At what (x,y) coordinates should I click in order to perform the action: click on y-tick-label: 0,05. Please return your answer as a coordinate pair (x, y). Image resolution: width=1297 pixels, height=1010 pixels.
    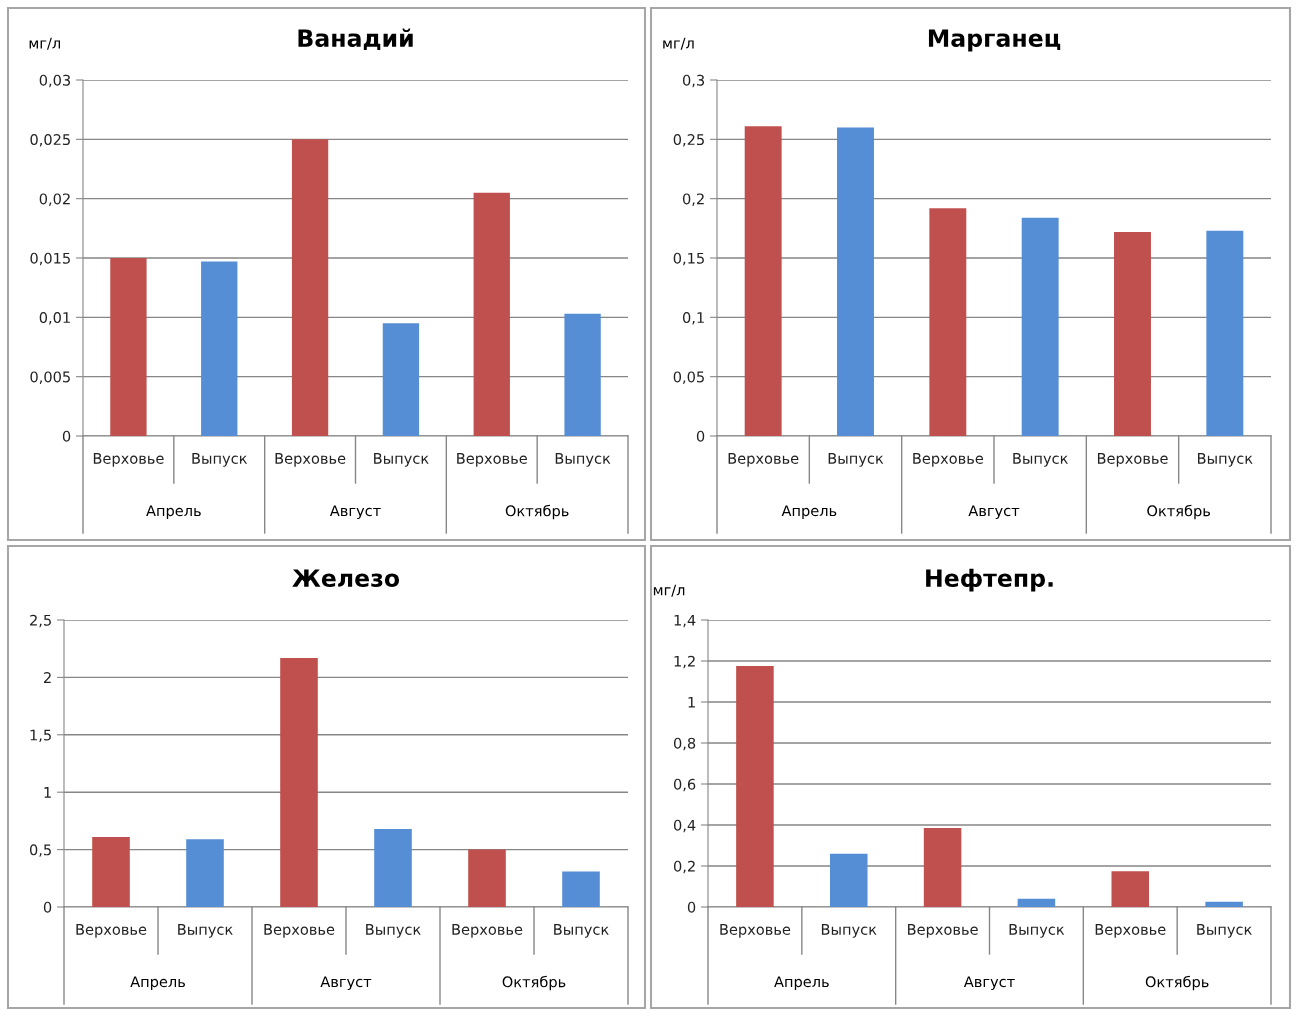
    Looking at the image, I should click on (688, 377).